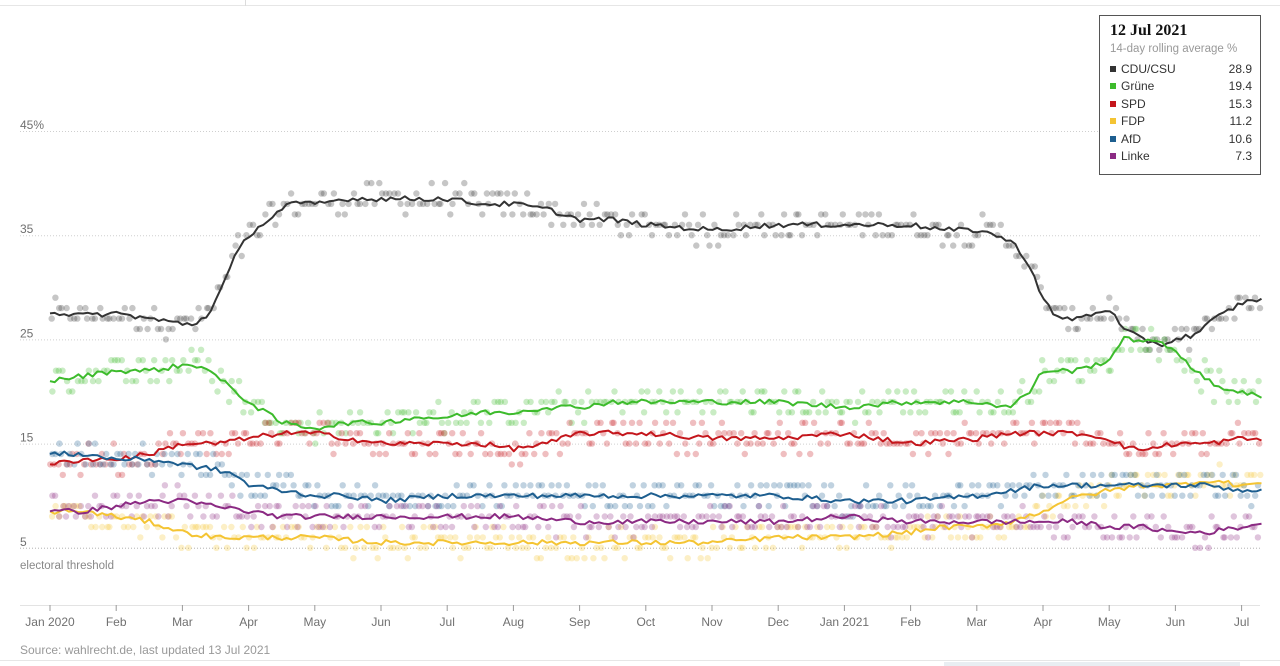 Image resolution: width=1280 pixels, height=666 pixels. Describe the element at coordinates (1243, 156) in the screenshot. I see `tooltip-party-value: 7.3` at that location.